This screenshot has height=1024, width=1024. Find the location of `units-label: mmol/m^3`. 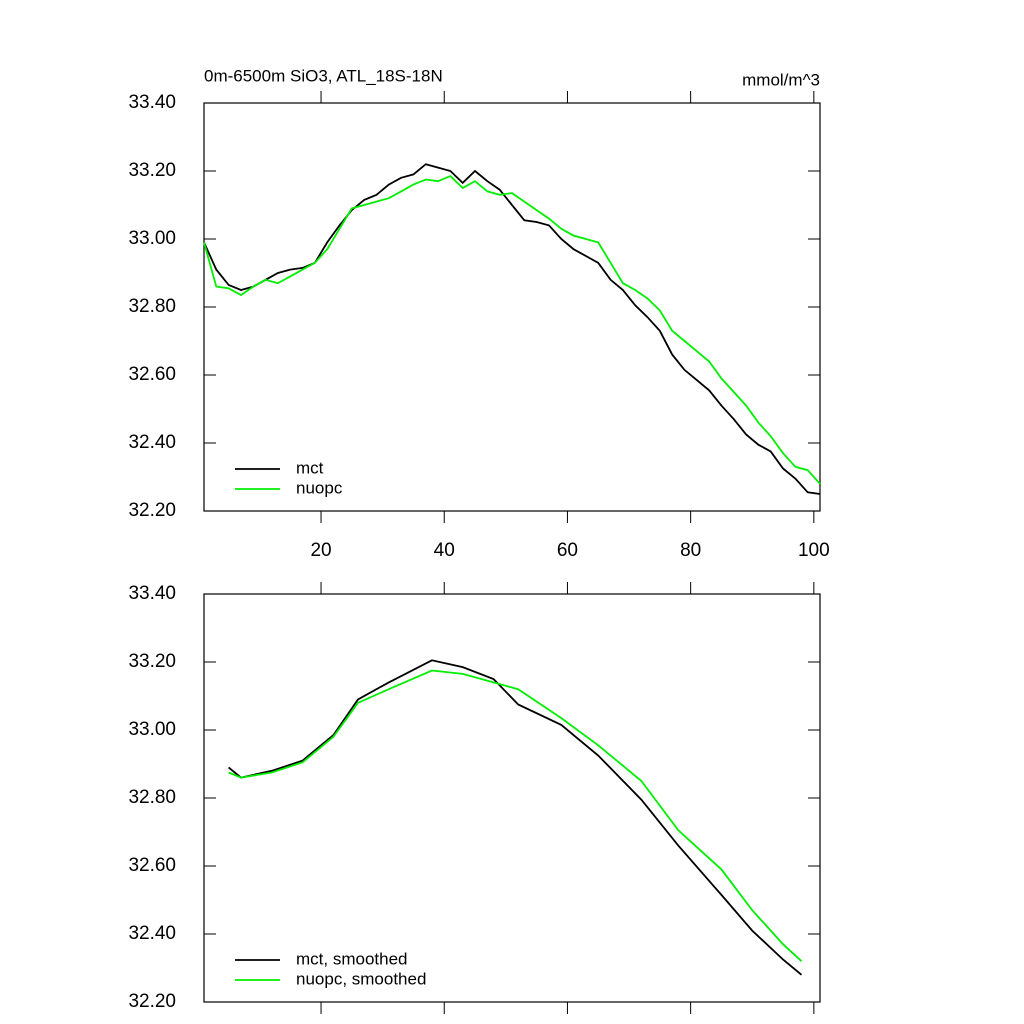

units-label: mmol/m^3 is located at coordinates (781, 79).